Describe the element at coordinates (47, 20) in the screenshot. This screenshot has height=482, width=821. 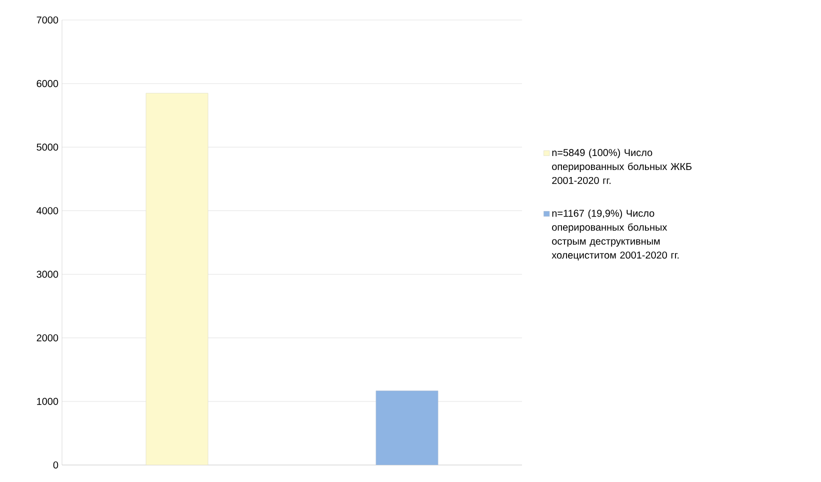
I see `y-tick-label: 7000` at that location.